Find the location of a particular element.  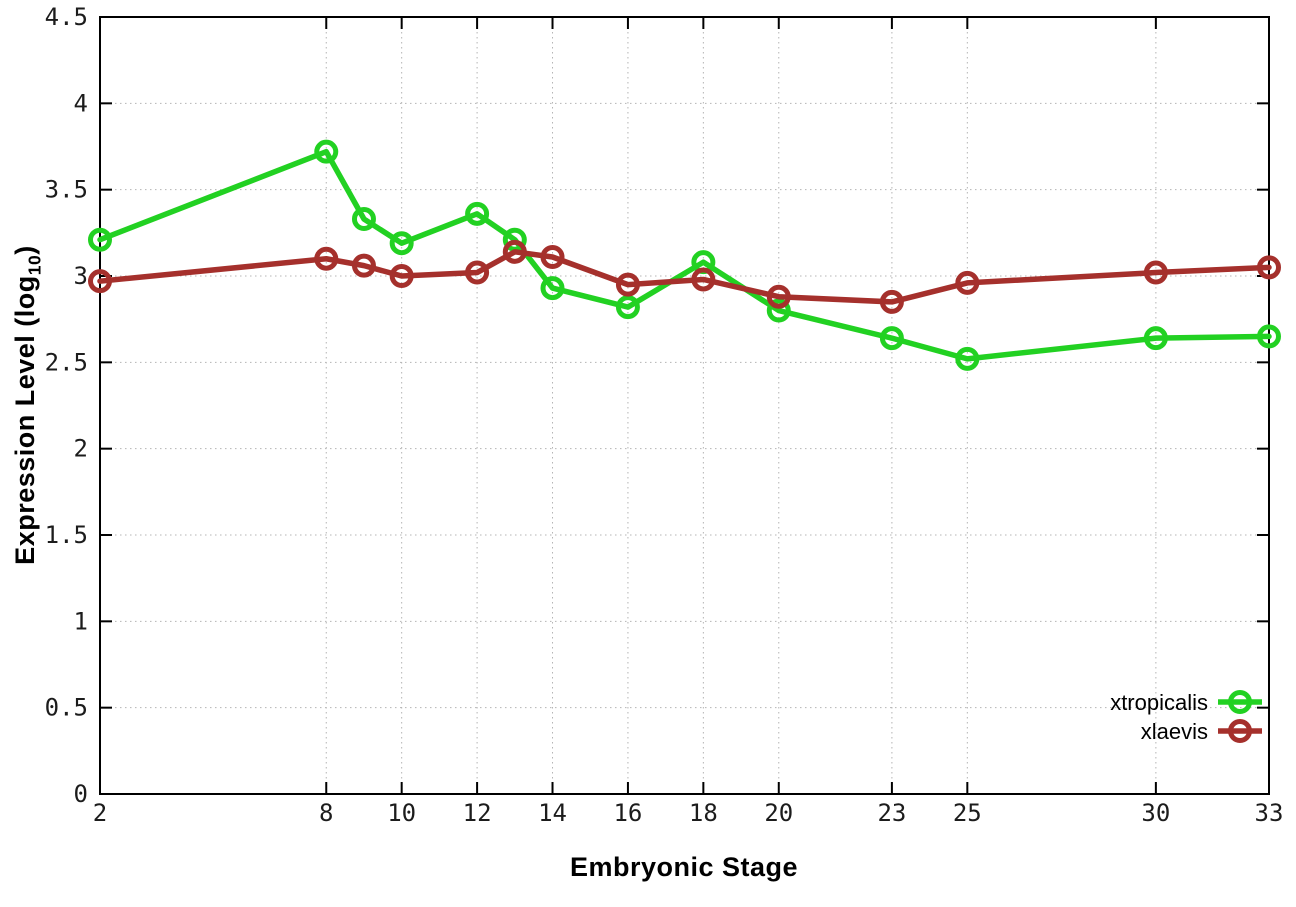

y-tick-label: 1 is located at coordinates (81, 621).